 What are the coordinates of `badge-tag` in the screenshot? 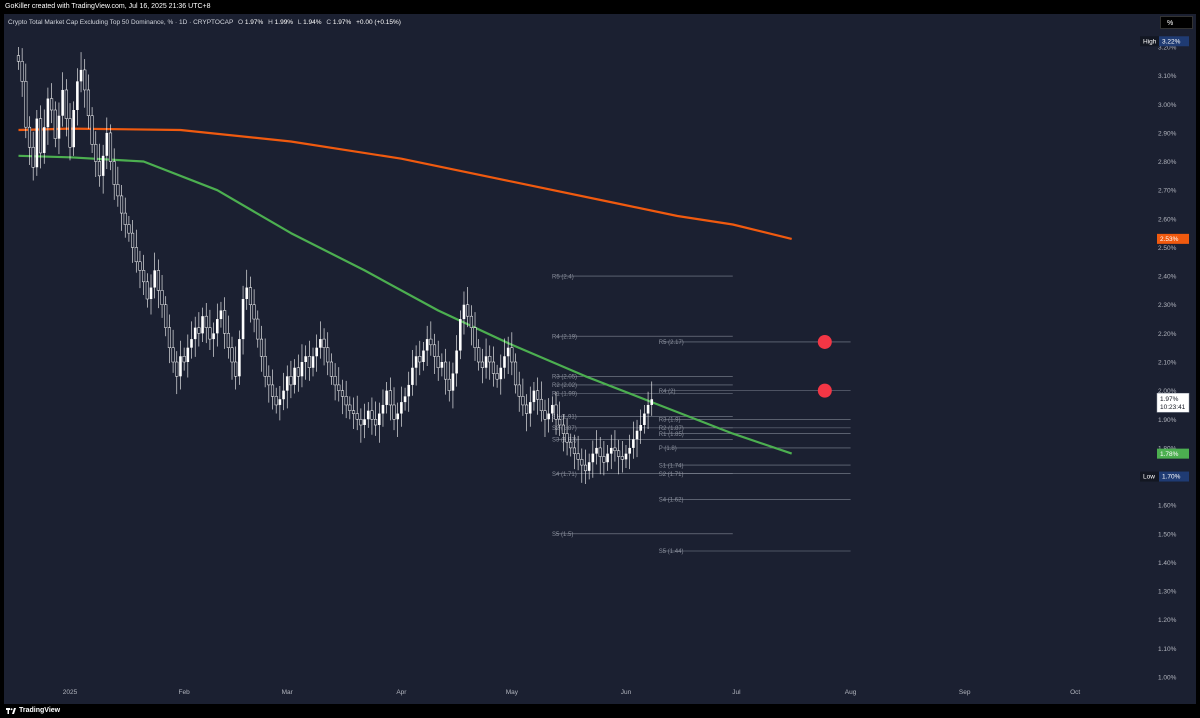 It's located at (1150, 476).